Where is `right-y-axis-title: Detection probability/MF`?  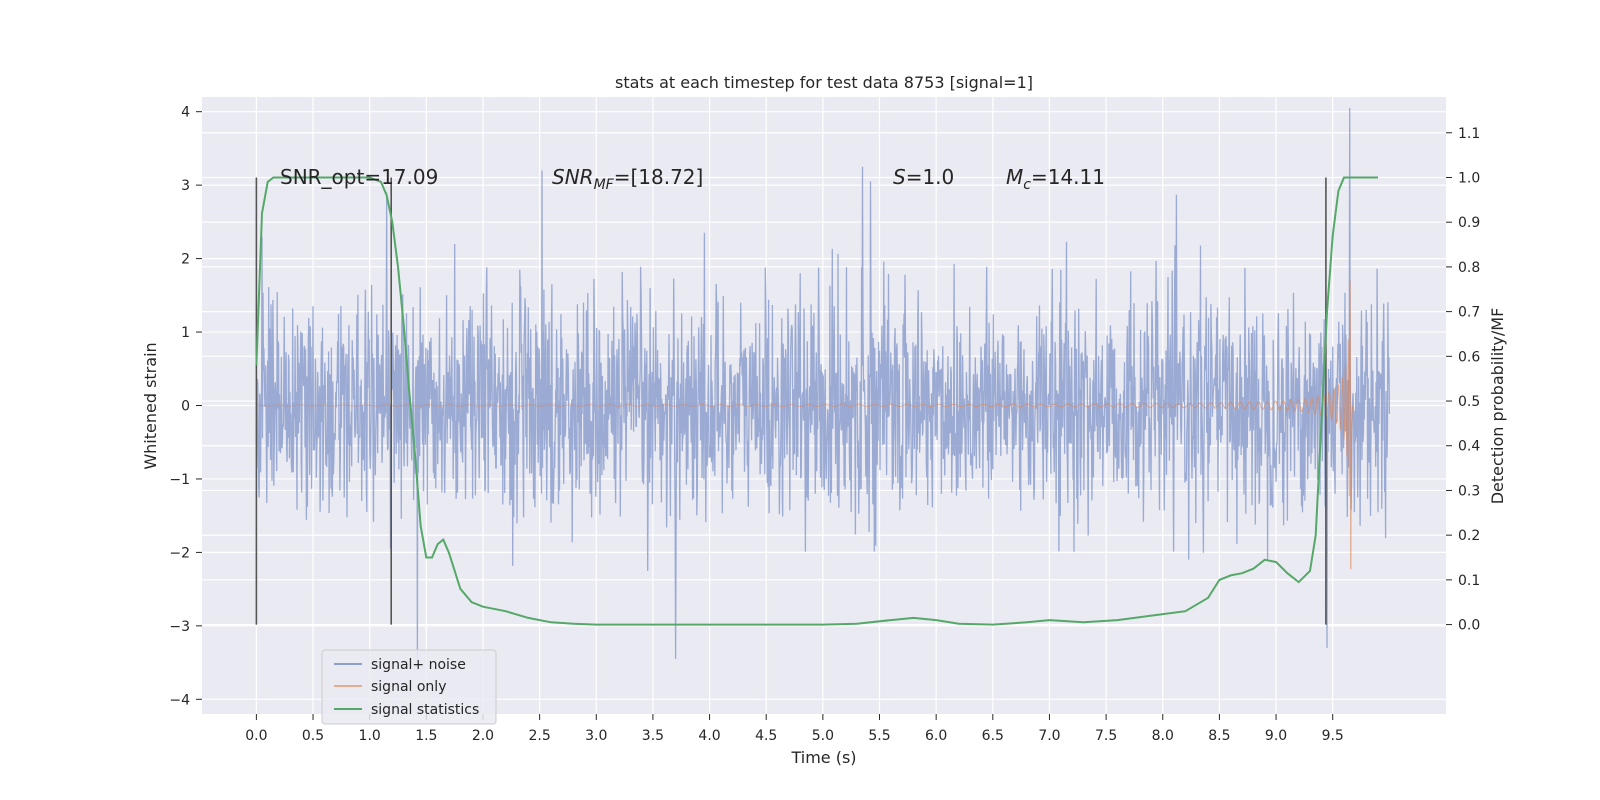
right-y-axis-title: Detection probability/MF is located at coordinates (1497, 406).